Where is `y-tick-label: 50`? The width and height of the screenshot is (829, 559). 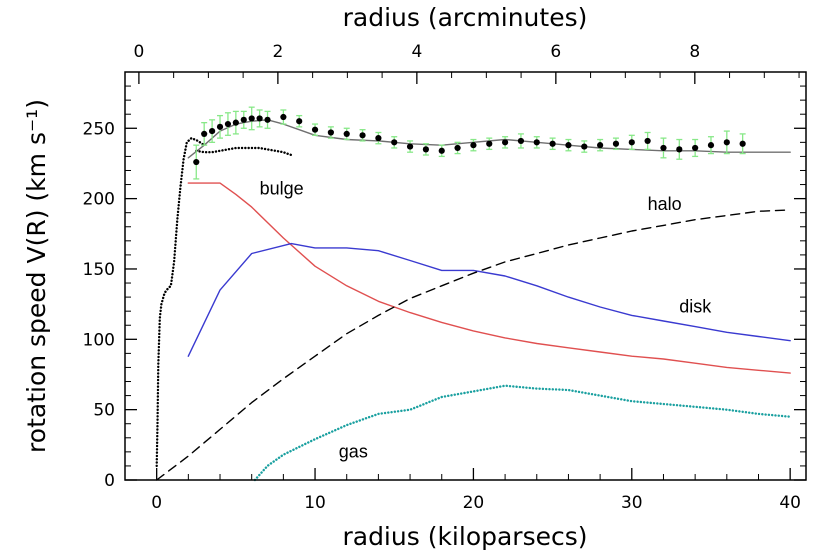 y-tick-label: 50 is located at coordinates (104, 411).